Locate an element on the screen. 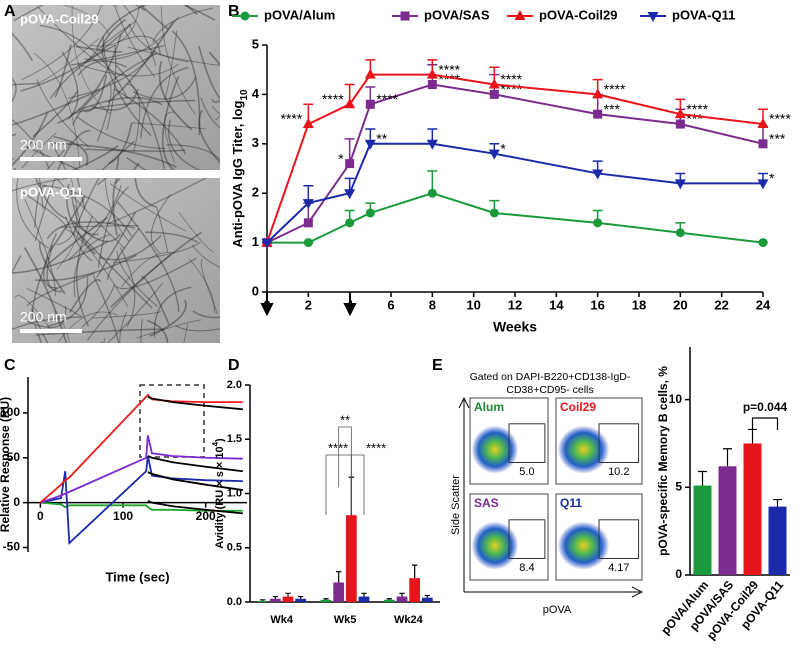  y-tick-label: -50 is located at coordinates (12, 547).